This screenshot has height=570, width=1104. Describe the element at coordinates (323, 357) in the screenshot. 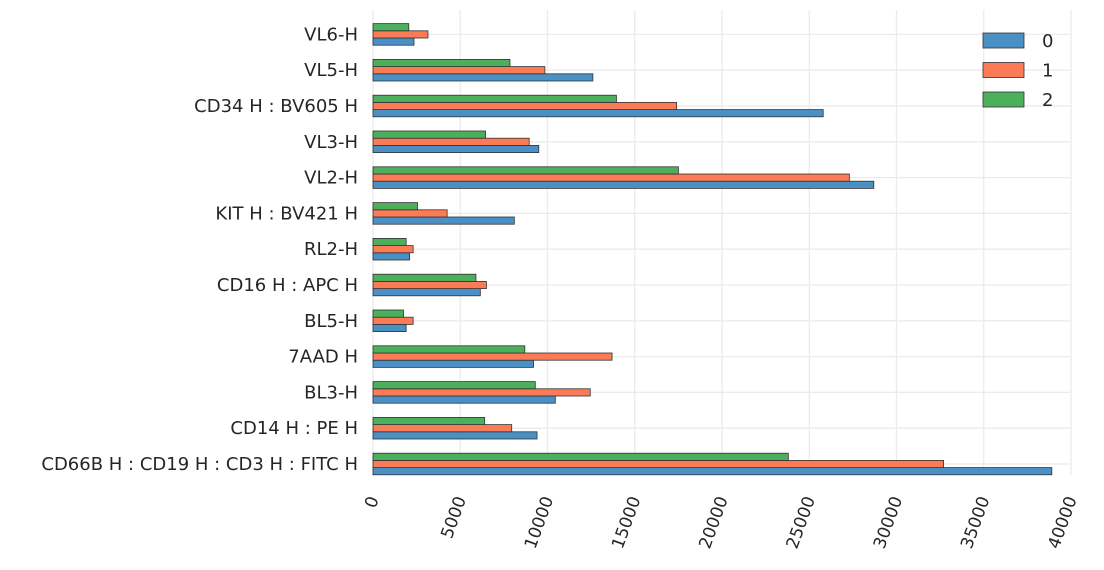

I see `category-label: 7AAD H` at that location.